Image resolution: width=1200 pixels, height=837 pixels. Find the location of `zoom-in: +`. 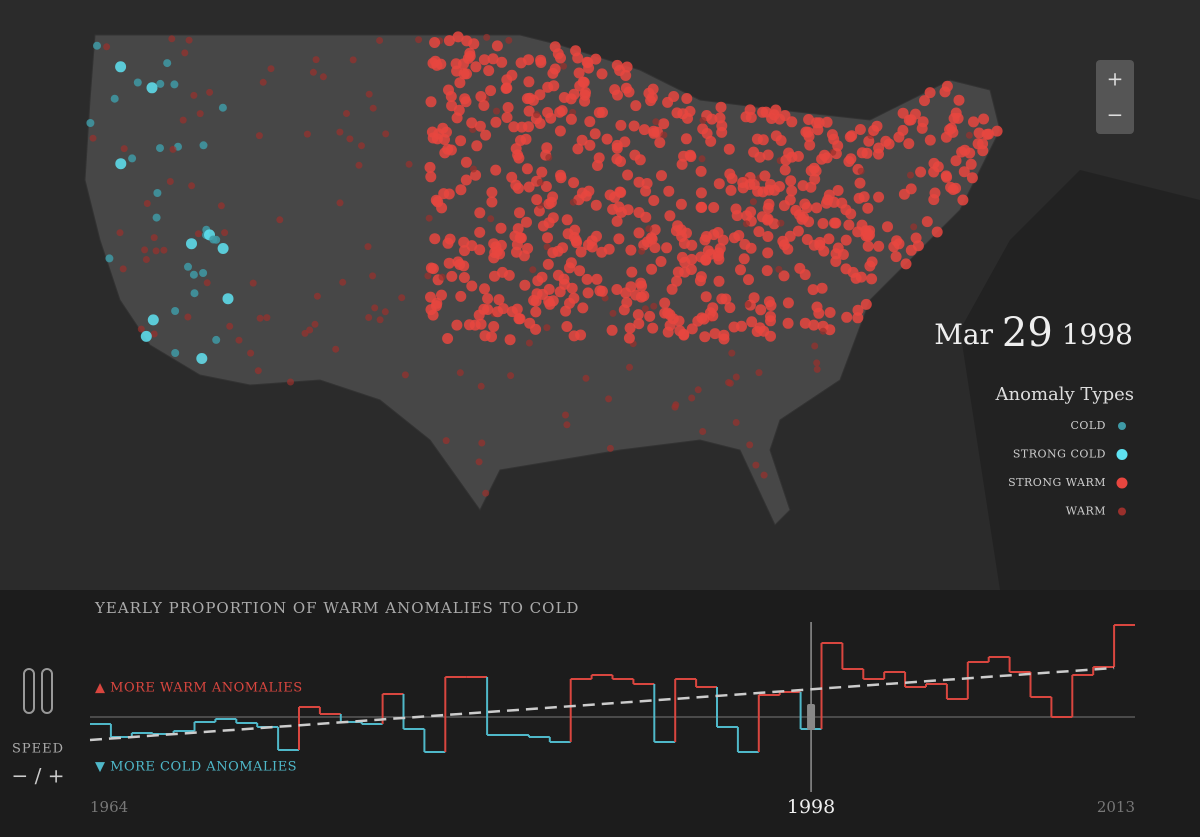

zoom-in: + is located at coordinates (1115, 79).